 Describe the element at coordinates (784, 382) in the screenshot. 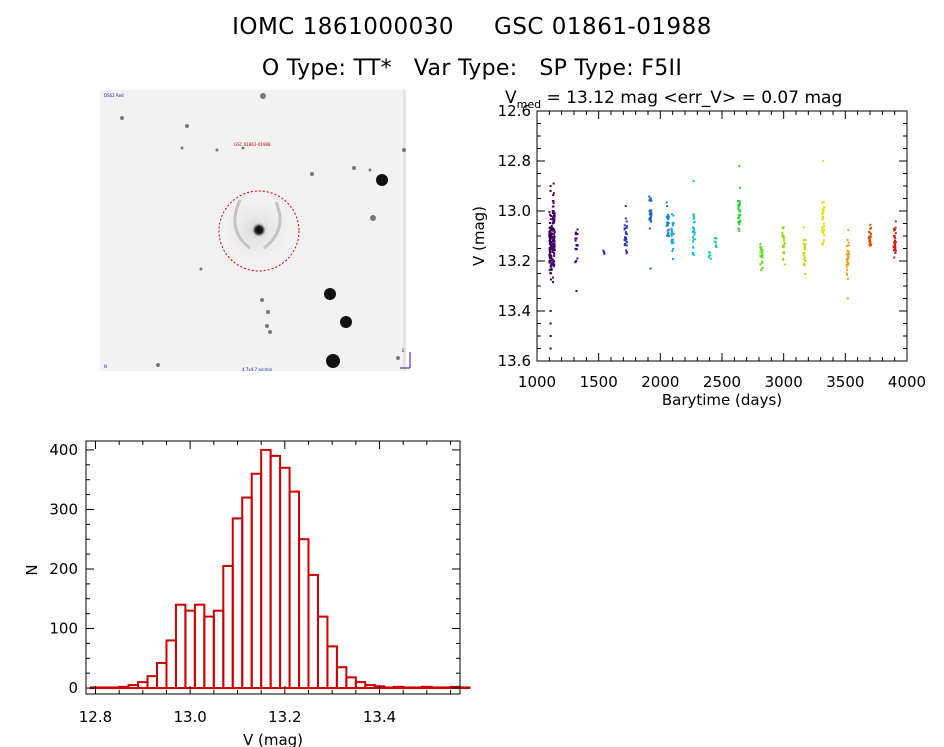

I see `x-tick-label: 3000` at that location.